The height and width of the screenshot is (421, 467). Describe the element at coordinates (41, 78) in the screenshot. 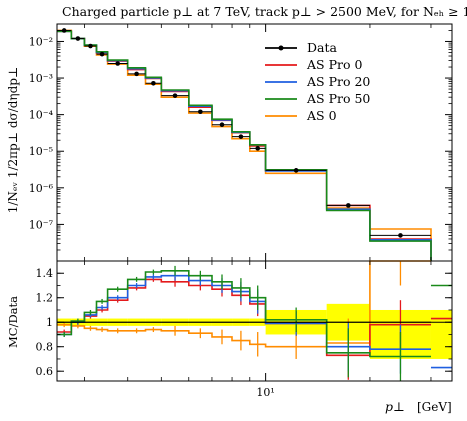

I see `main-y-tick-label: 10⁻³` at that location.